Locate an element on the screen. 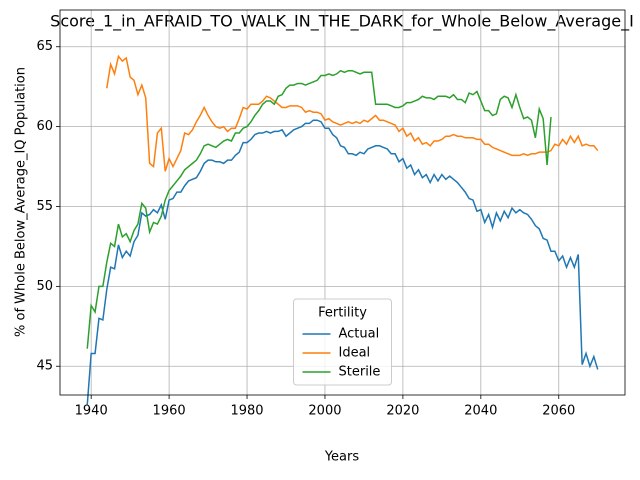 This screenshot has width=640, height=480. y-tick-label: 55 is located at coordinates (44, 206).